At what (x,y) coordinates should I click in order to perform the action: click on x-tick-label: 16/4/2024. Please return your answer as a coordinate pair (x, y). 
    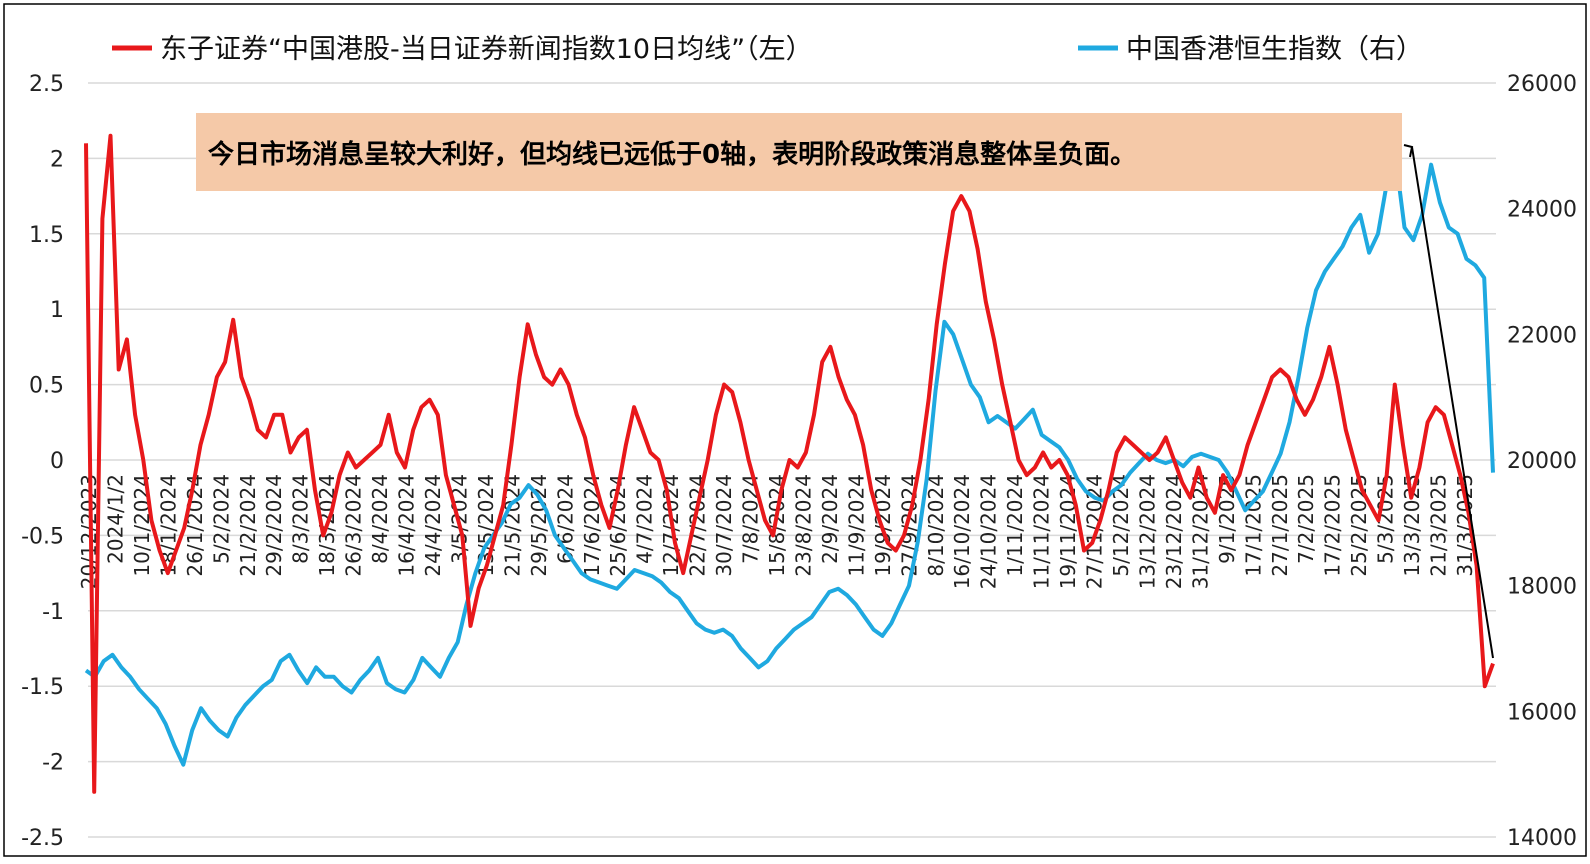
    Looking at the image, I should click on (407, 525).